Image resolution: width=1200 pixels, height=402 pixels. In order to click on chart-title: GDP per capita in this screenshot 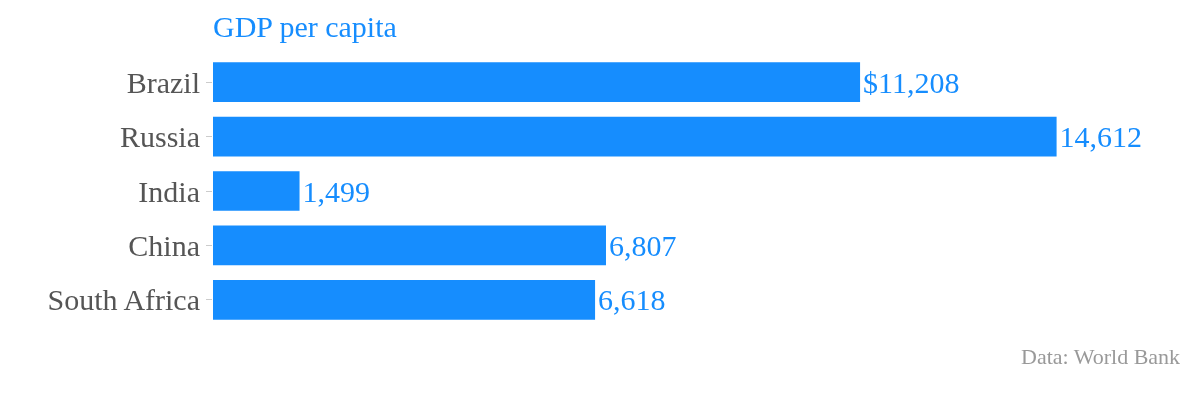, I will do `click(305, 27)`.